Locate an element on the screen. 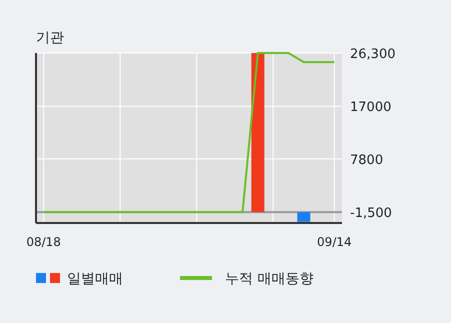 The height and width of the screenshot is (323, 451). chart-title: 기관 is located at coordinates (50, 38).